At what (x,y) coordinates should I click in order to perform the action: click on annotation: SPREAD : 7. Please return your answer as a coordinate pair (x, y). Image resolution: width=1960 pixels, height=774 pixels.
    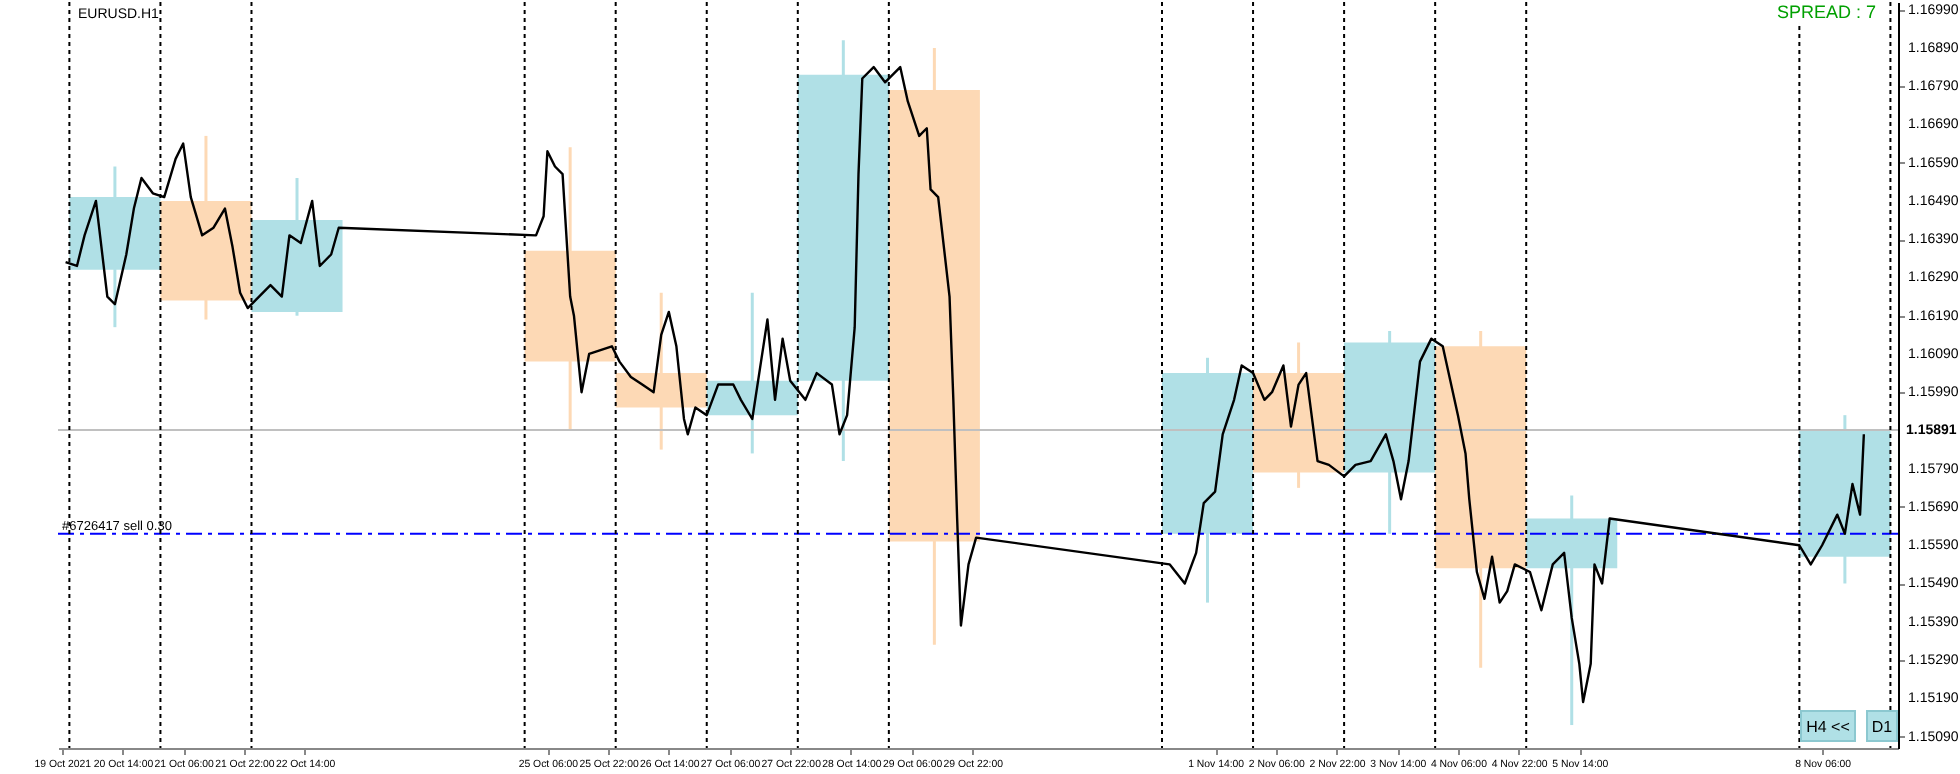
    Looking at the image, I should click on (1826, 12).